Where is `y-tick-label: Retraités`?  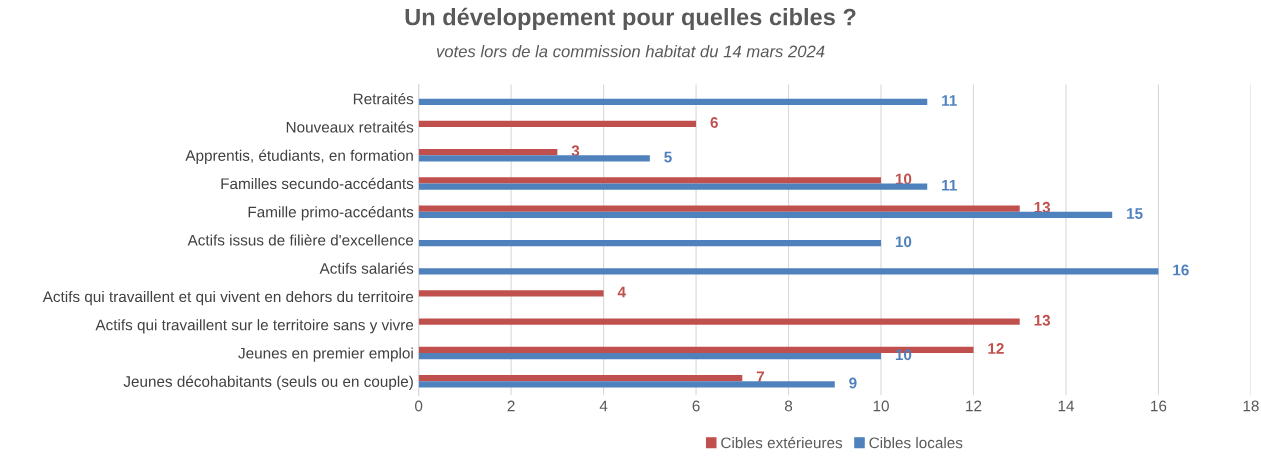 y-tick-label: Retraités is located at coordinates (383, 98).